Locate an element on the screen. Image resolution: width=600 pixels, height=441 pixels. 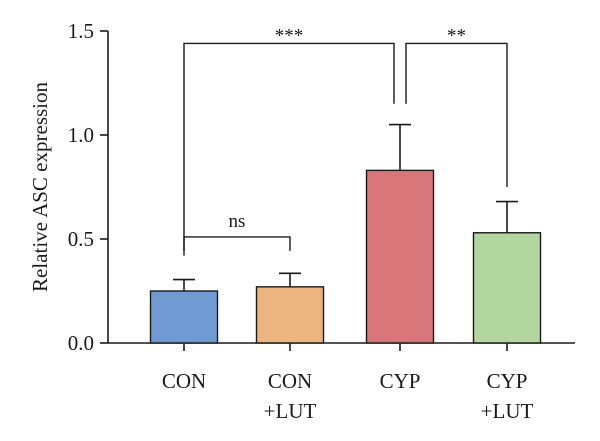
significance-label: ** is located at coordinates (456, 35).